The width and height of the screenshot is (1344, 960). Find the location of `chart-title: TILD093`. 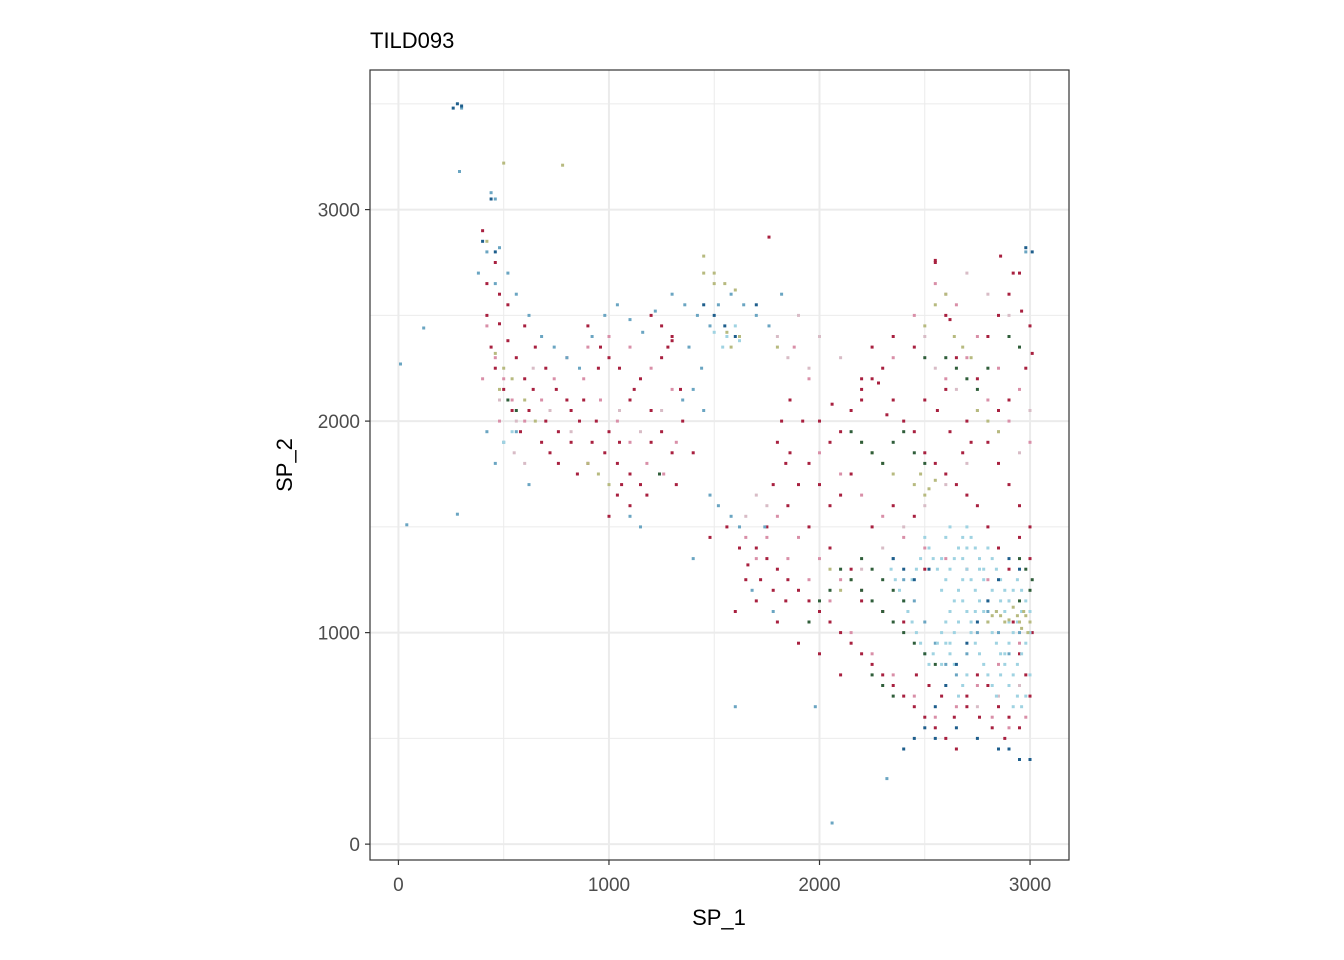

chart-title: TILD093 is located at coordinates (412, 40).